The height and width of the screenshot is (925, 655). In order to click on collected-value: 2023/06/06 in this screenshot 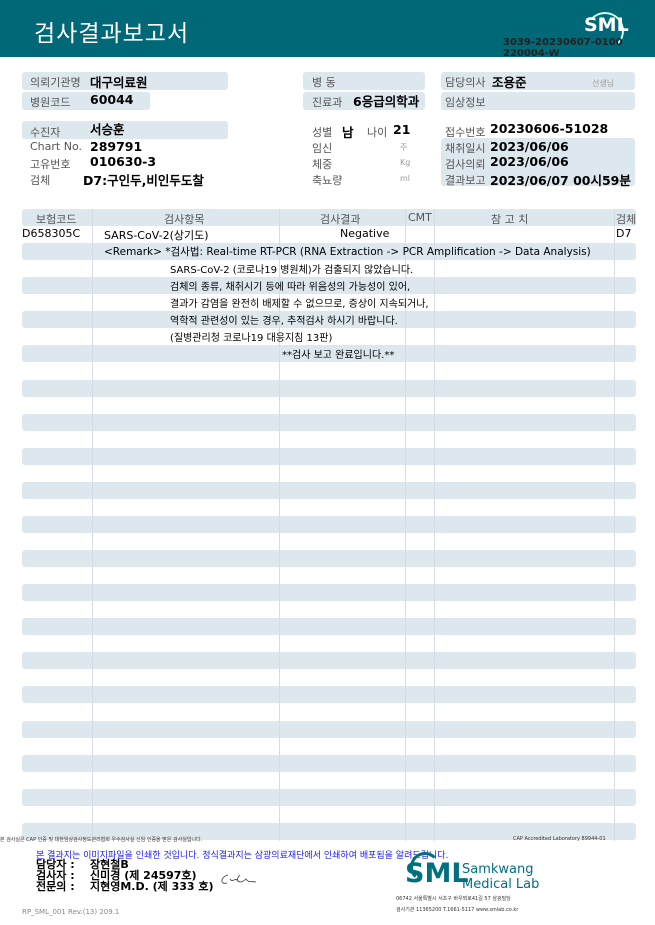, I will do `click(529, 146)`.